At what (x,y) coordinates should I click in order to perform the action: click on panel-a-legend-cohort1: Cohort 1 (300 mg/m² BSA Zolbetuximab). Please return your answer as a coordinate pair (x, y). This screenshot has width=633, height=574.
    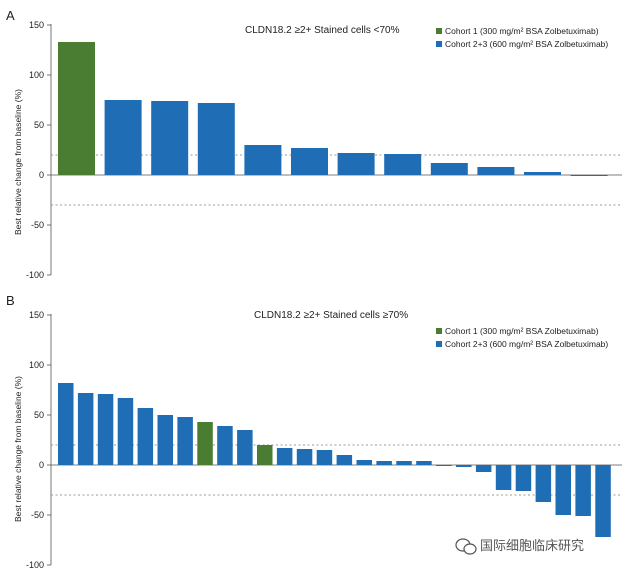
    Looking at the image, I should click on (522, 31).